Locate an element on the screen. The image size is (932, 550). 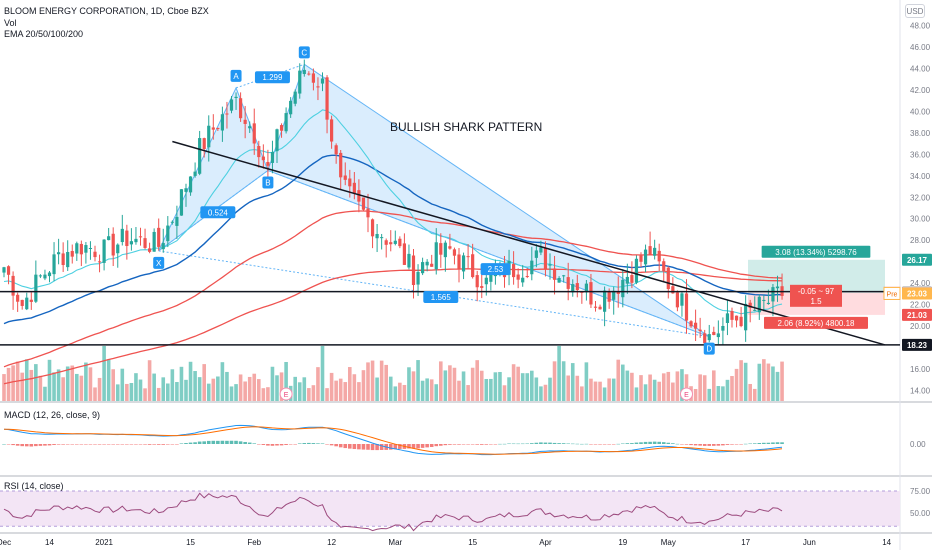
ratio-label-text: 1.299 is located at coordinates (272, 77).